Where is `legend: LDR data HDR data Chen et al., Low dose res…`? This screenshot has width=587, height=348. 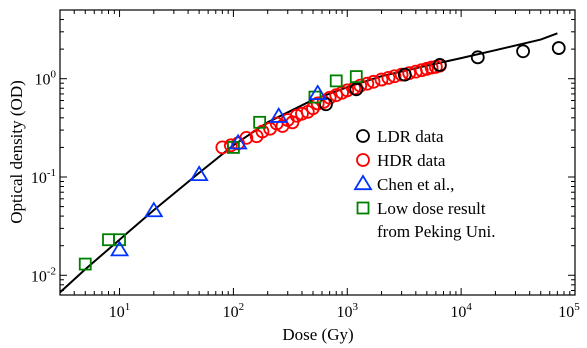 legend: LDR data HDR data Chen et al., Low dose res… is located at coordinates (424, 184).